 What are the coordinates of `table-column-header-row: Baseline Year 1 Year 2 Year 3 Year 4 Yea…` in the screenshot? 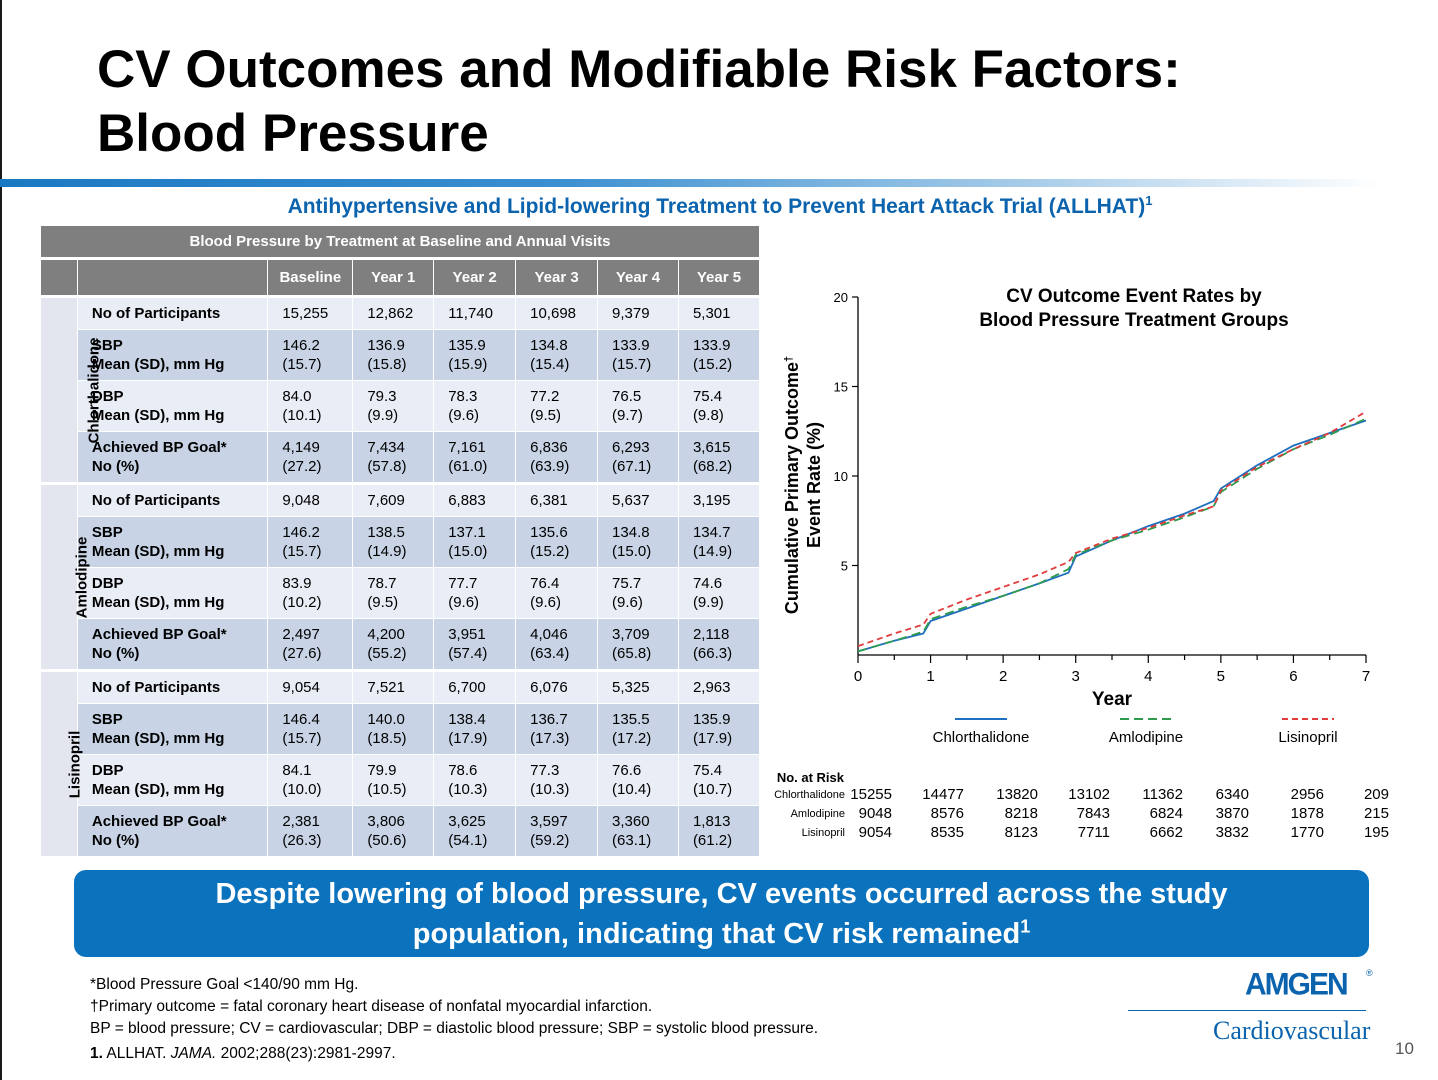 It's located at (400, 277).